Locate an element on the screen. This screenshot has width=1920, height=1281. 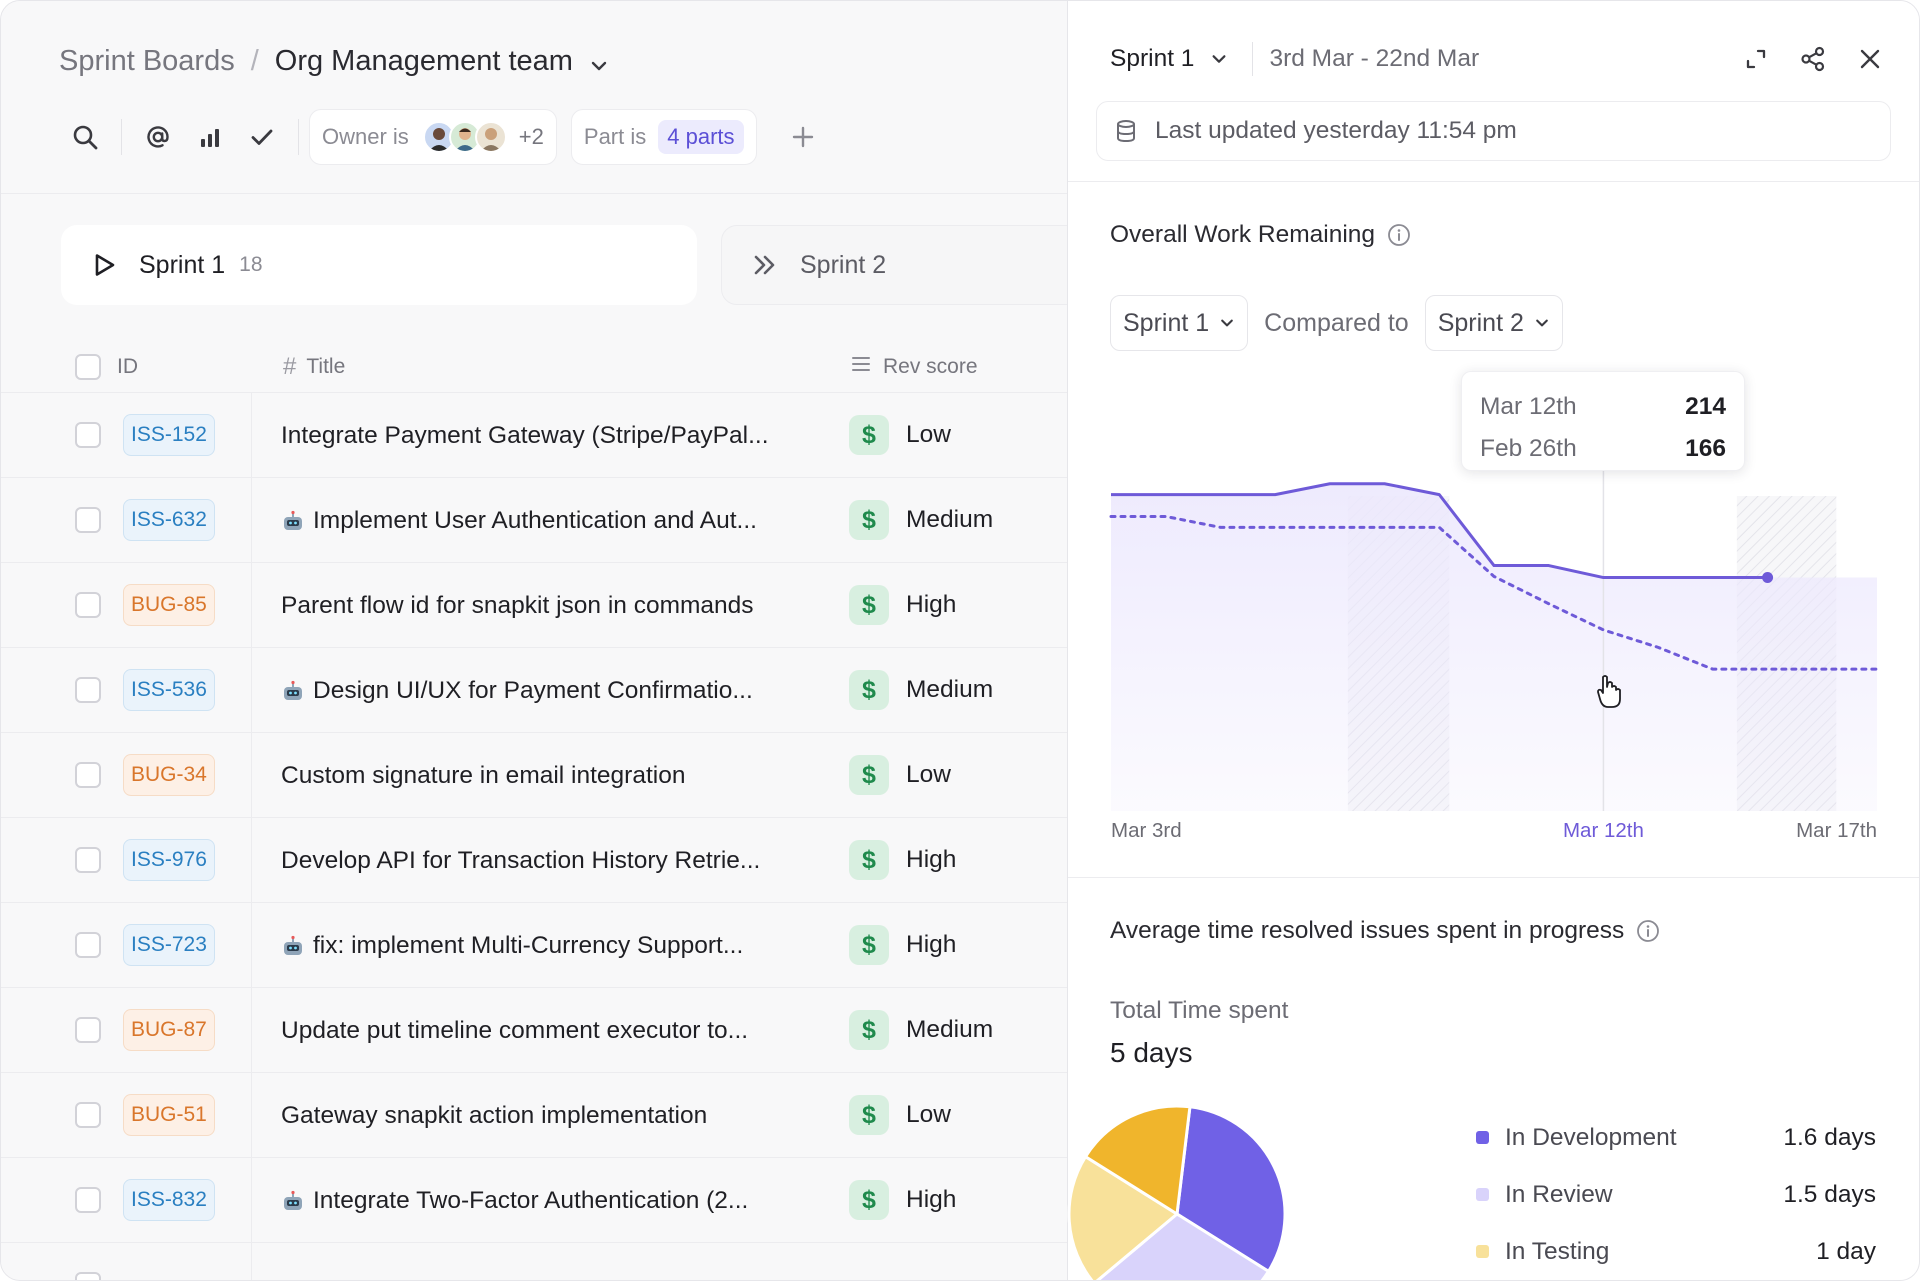
work-remaining-title: Overall Work Remaining is located at coordinates (1260, 235).